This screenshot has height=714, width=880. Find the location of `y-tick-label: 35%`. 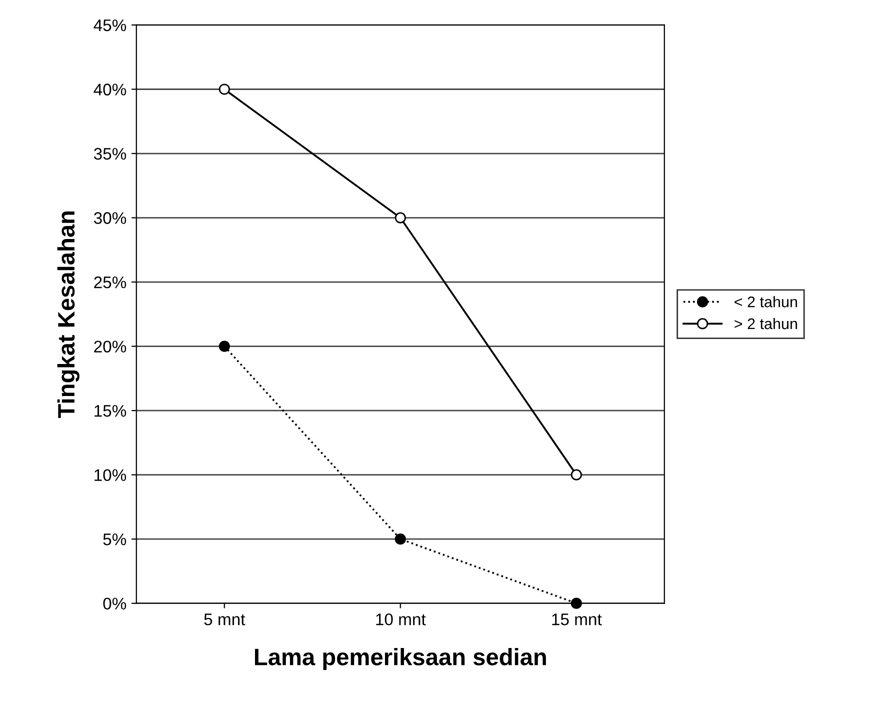

y-tick-label: 35% is located at coordinates (110, 154).